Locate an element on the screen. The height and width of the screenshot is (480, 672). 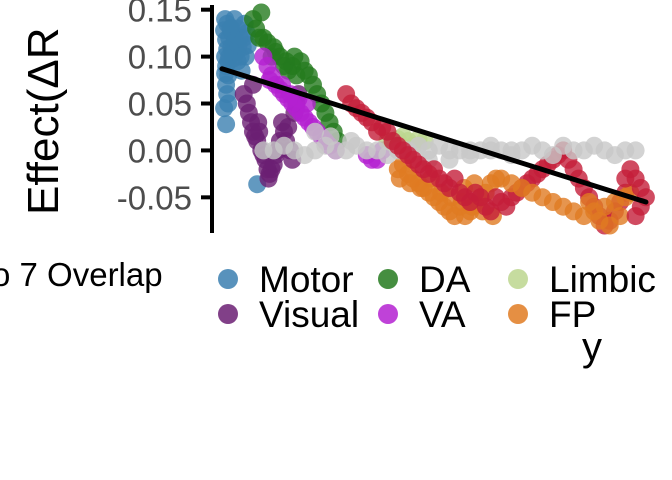
legend-label-fp: FP is located at coordinates (572, 314).